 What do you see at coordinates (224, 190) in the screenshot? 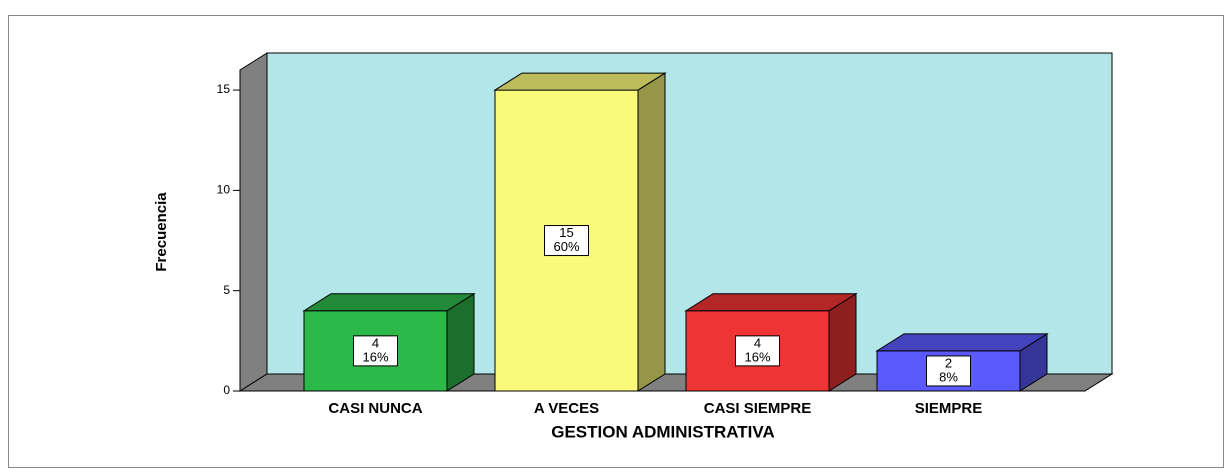
I see `y-tick-label: 10` at bounding box center [224, 190].